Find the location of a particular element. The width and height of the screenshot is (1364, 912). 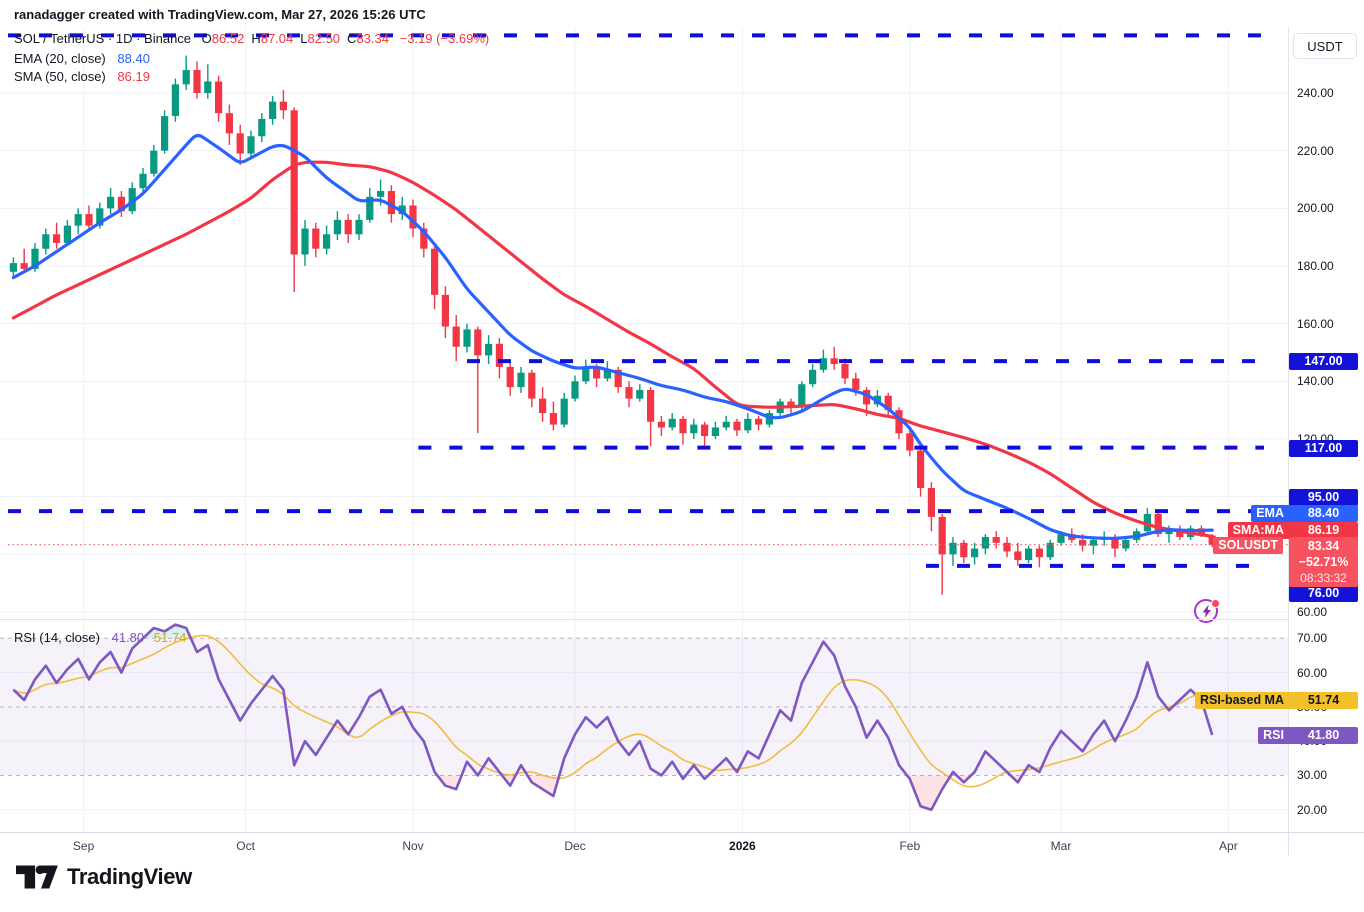

rsi-legend-label: RSI (14, close) is located at coordinates (57, 637).